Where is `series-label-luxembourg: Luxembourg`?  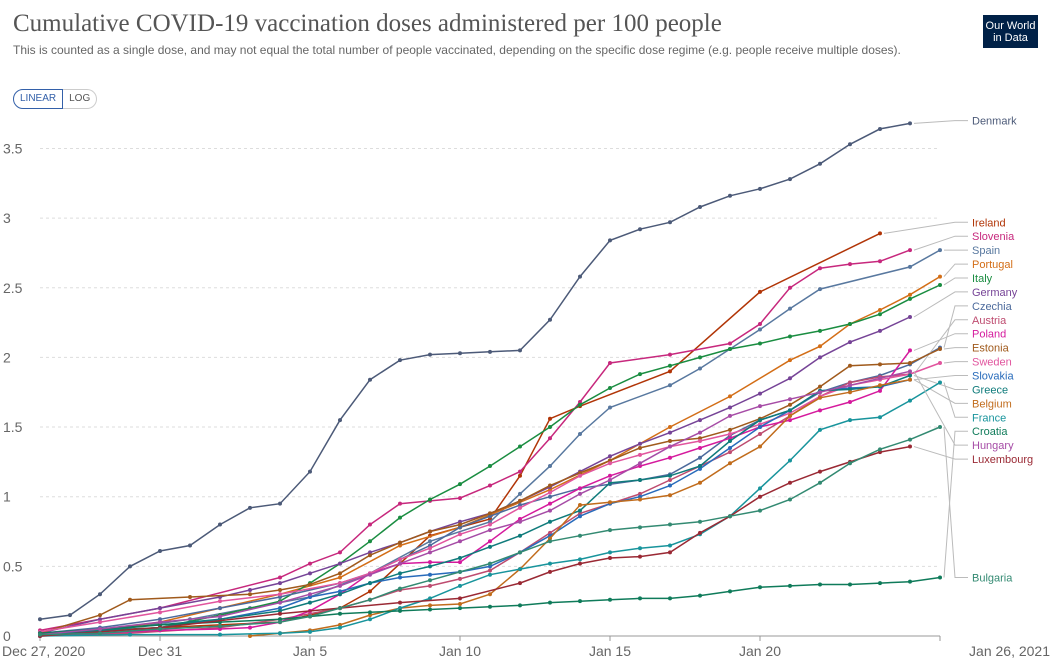
series-label-luxembourg: Luxembourg is located at coordinates (1002, 460).